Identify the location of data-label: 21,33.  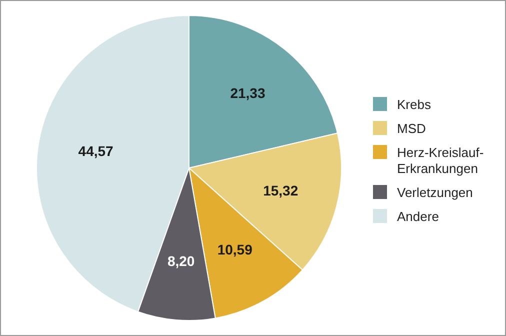
(248, 92).